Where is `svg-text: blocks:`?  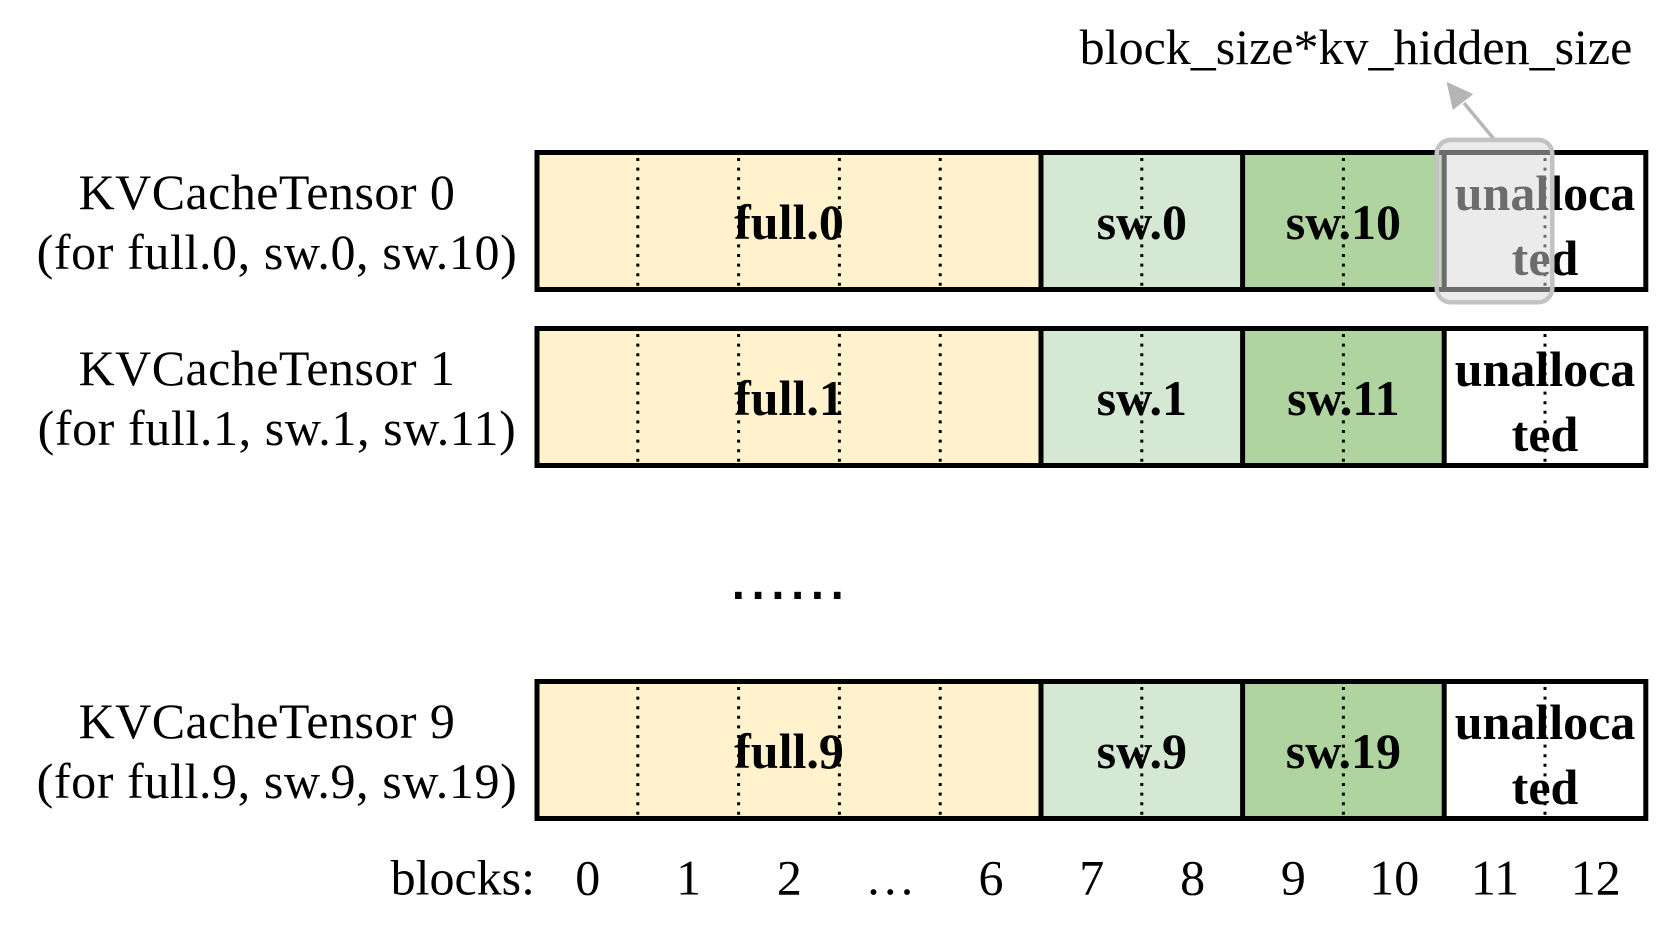
svg-text: blocks: is located at coordinates (463, 878).